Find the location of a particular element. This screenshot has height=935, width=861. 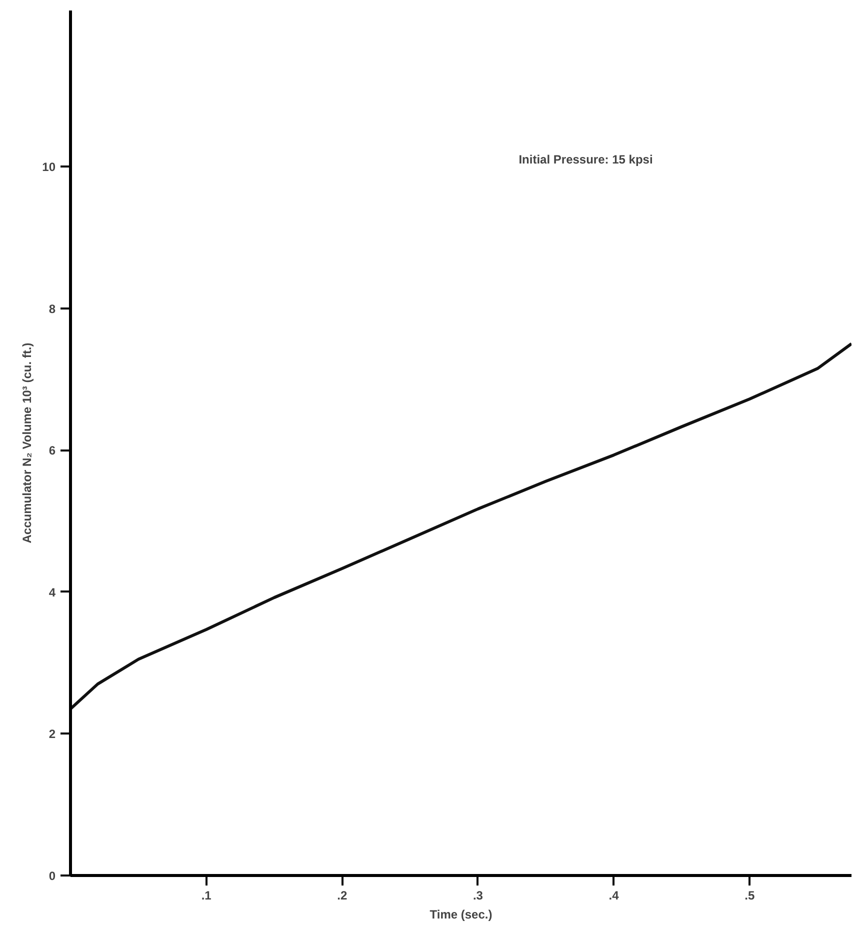

annotation: Initial Pressure: 15 kpsi is located at coordinates (585, 159).